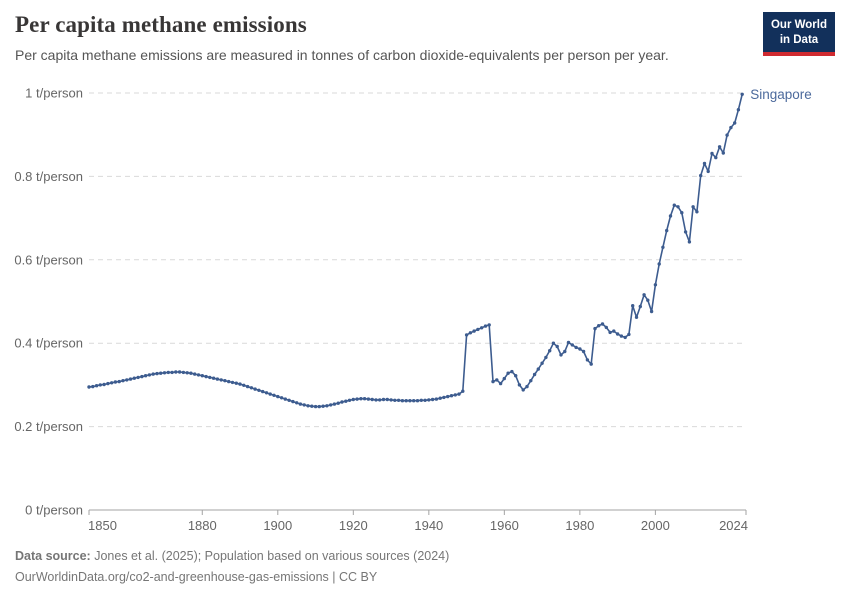 The width and height of the screenshot is (850, 600). I want to click on y-tick-label: 0 t/person, so click(54, 510).